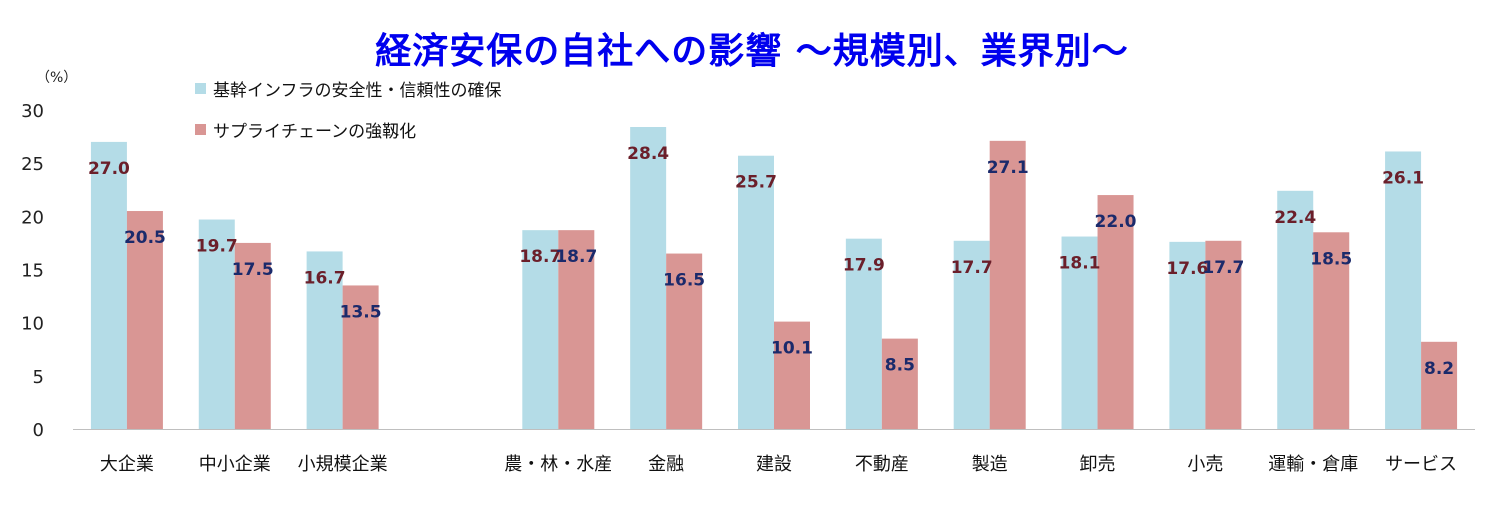 The height and width of the screenshot is (509, 1504). What do you see at coordinates (357, 90) in the screenshot?
I see `legend-label: 基幹インフラの安全性・信頼性の確保` at bounding box center [357, 90].